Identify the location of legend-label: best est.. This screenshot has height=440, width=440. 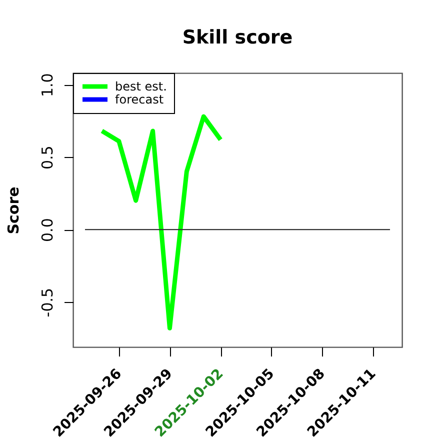
(141, 87).